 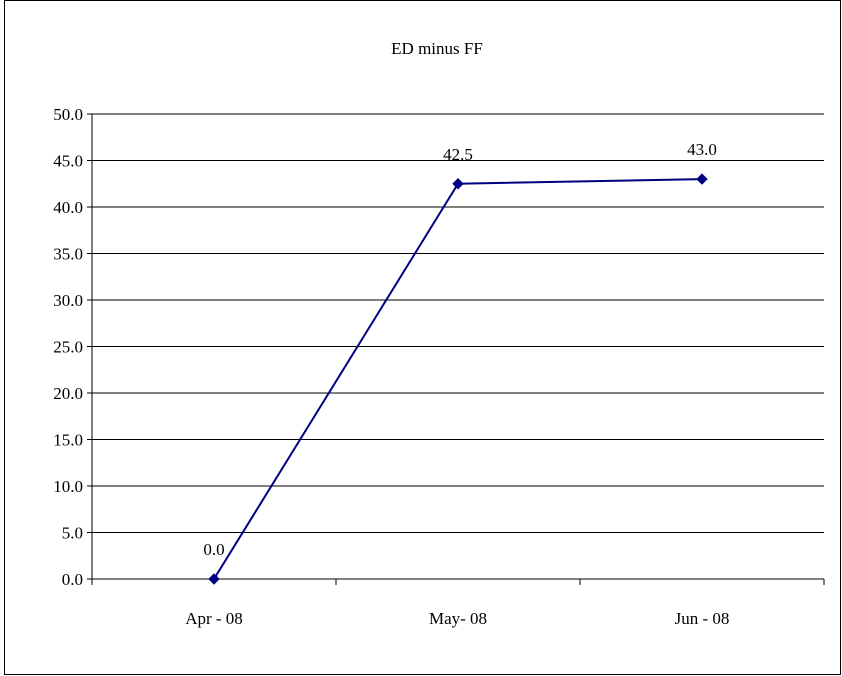 I want to click on y-tick-label: 35.0, so click(x=68, y=254).